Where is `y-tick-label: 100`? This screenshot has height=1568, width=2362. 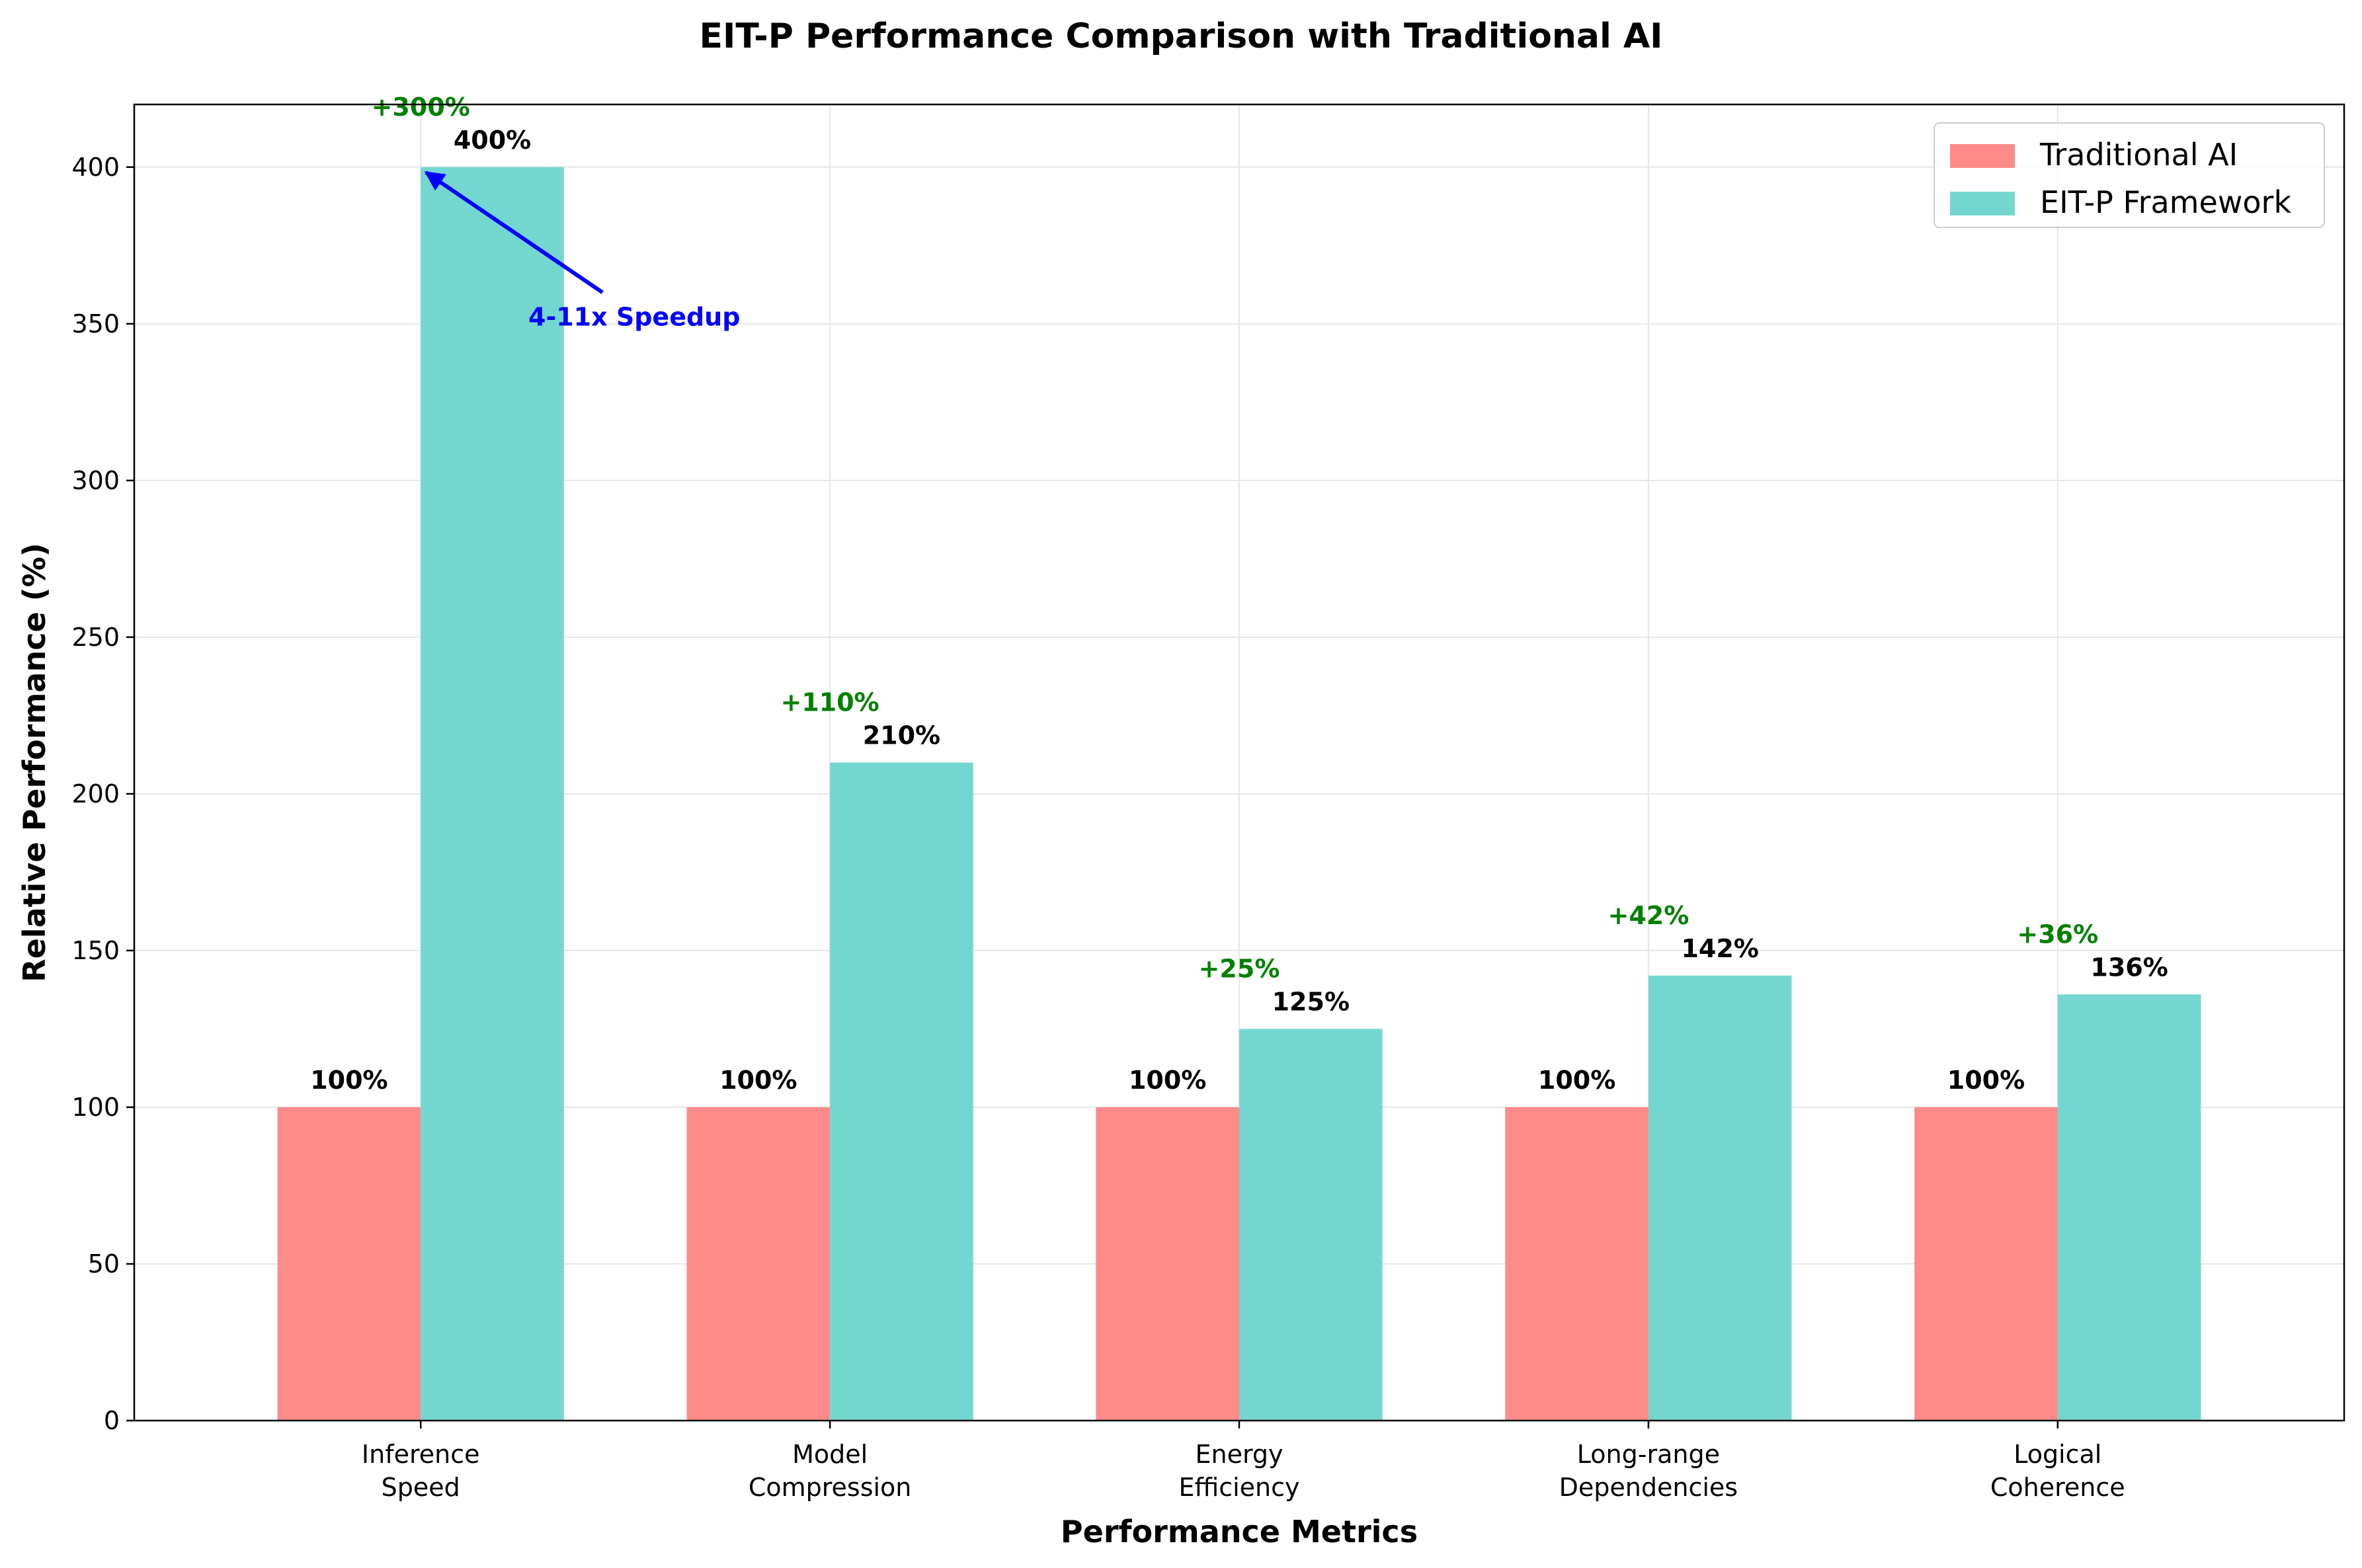
y-tick-label: 100 is located at coordinates (96, 1107).